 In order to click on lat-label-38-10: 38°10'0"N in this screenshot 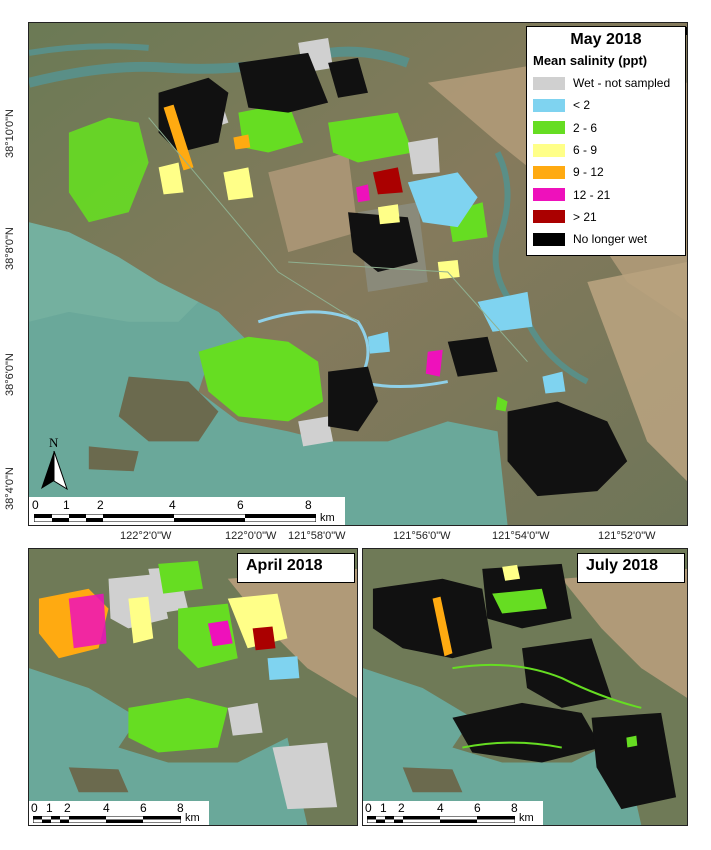, I will do `click(10, 133)`.